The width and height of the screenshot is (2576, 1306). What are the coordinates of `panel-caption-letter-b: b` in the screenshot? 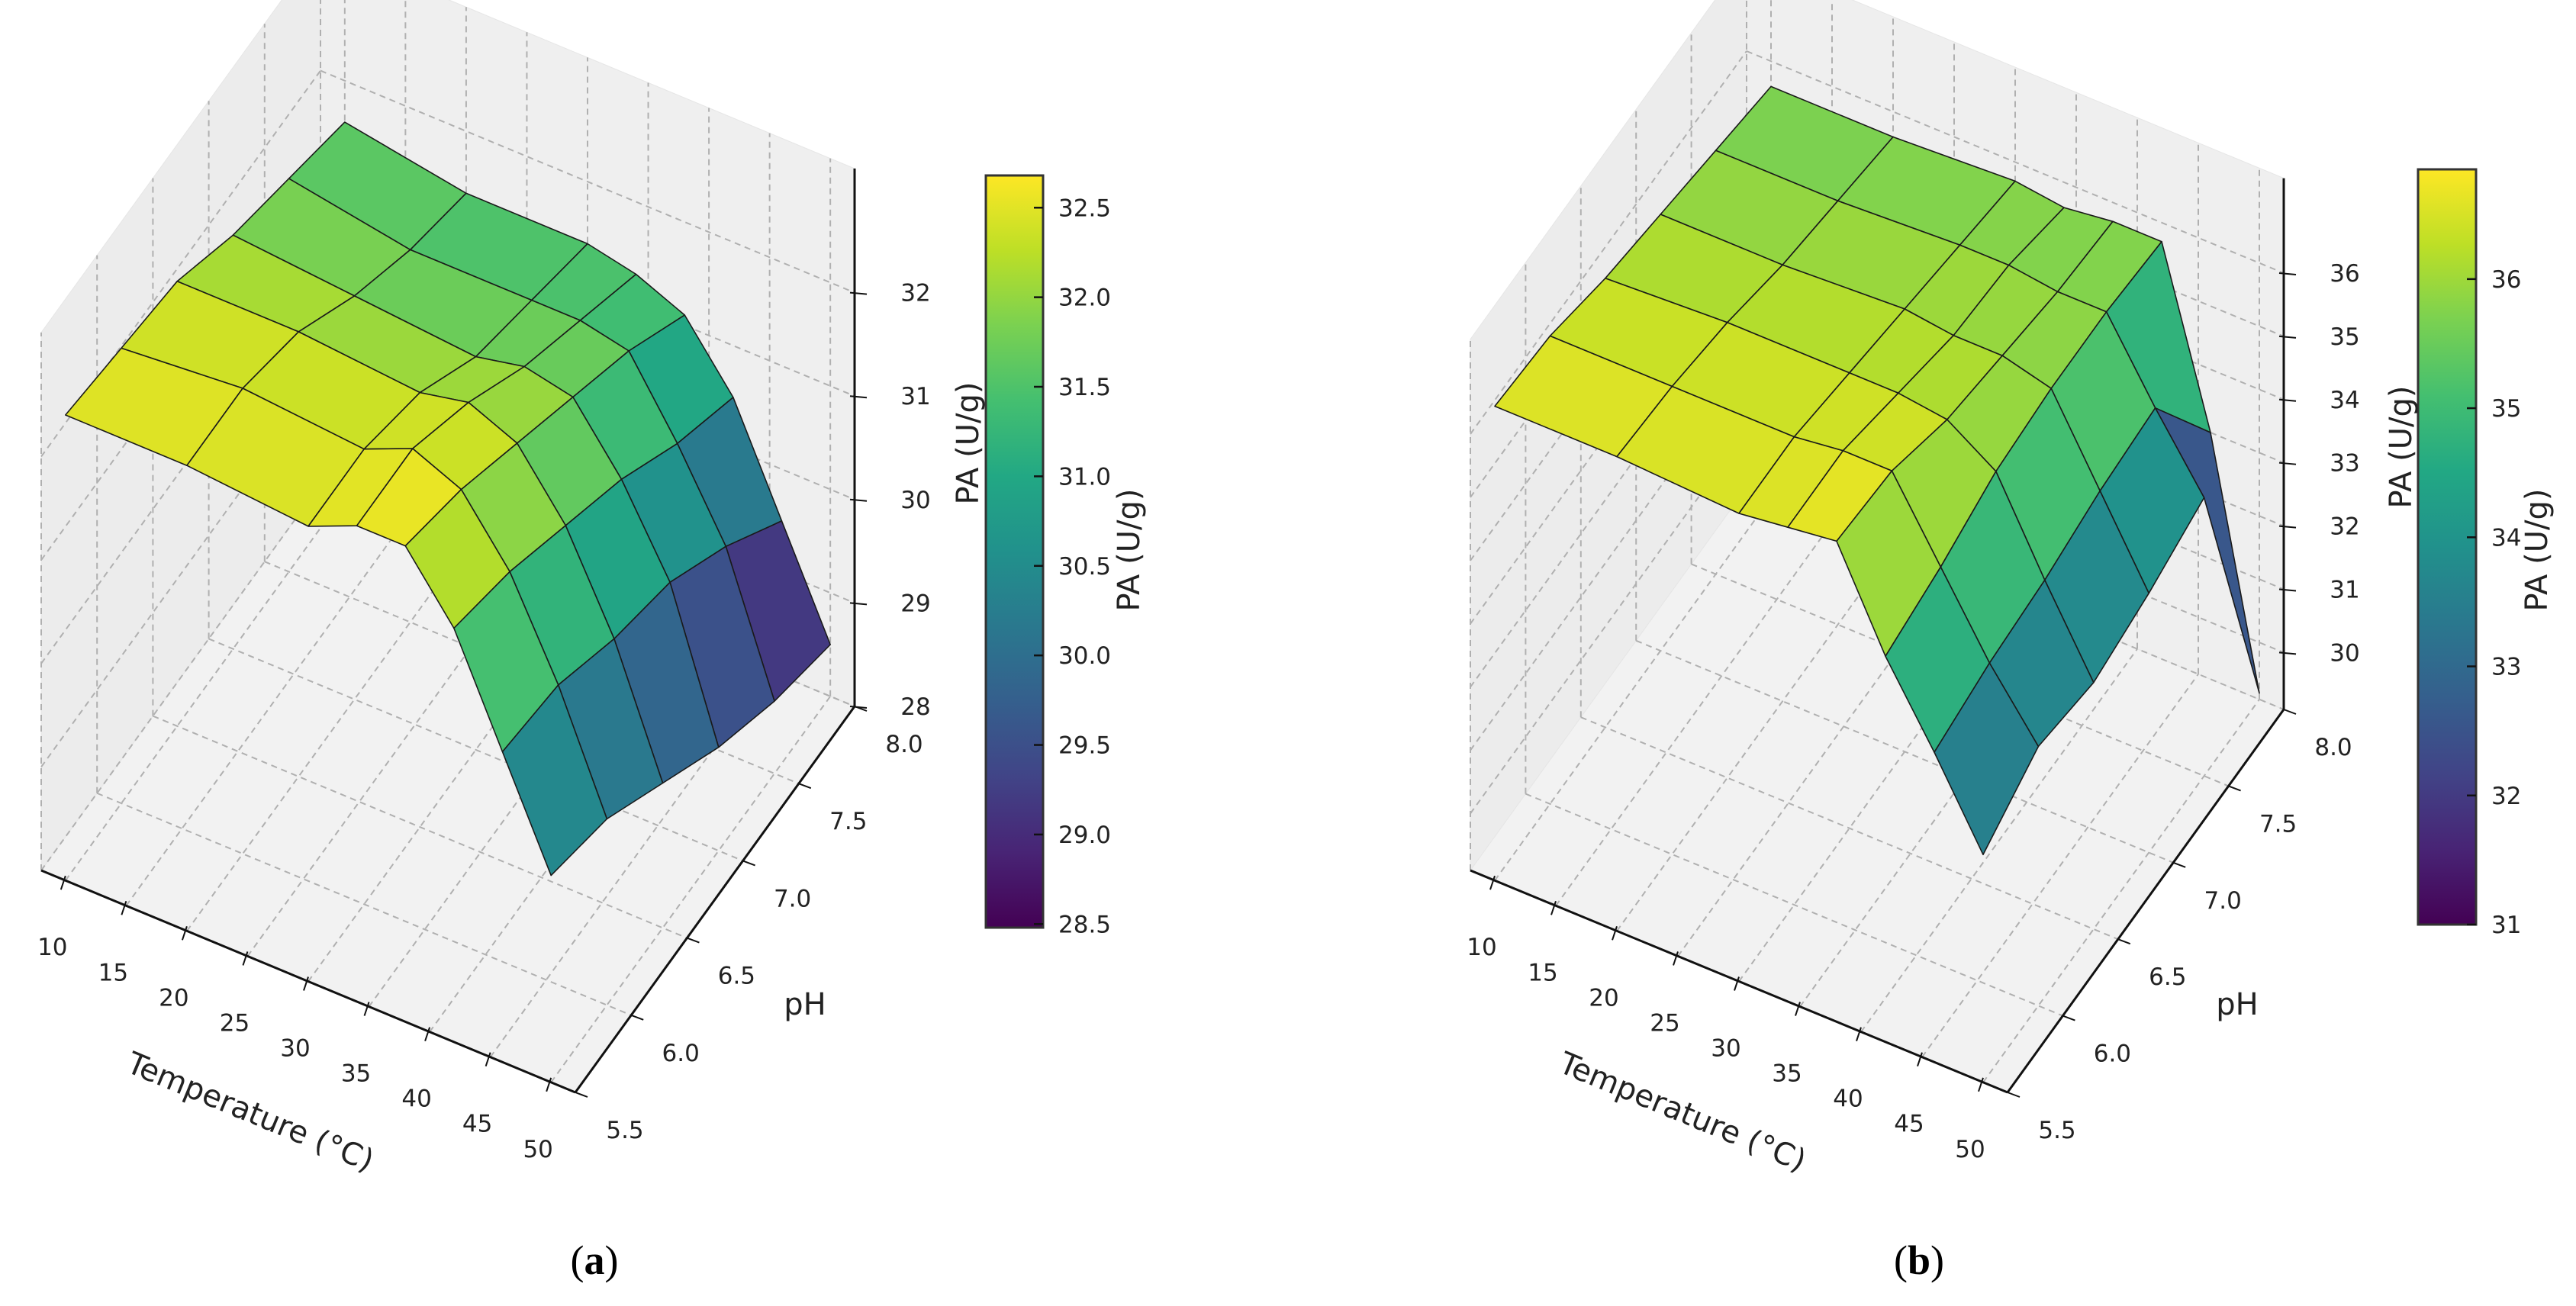 It's located at (1919, 1260).